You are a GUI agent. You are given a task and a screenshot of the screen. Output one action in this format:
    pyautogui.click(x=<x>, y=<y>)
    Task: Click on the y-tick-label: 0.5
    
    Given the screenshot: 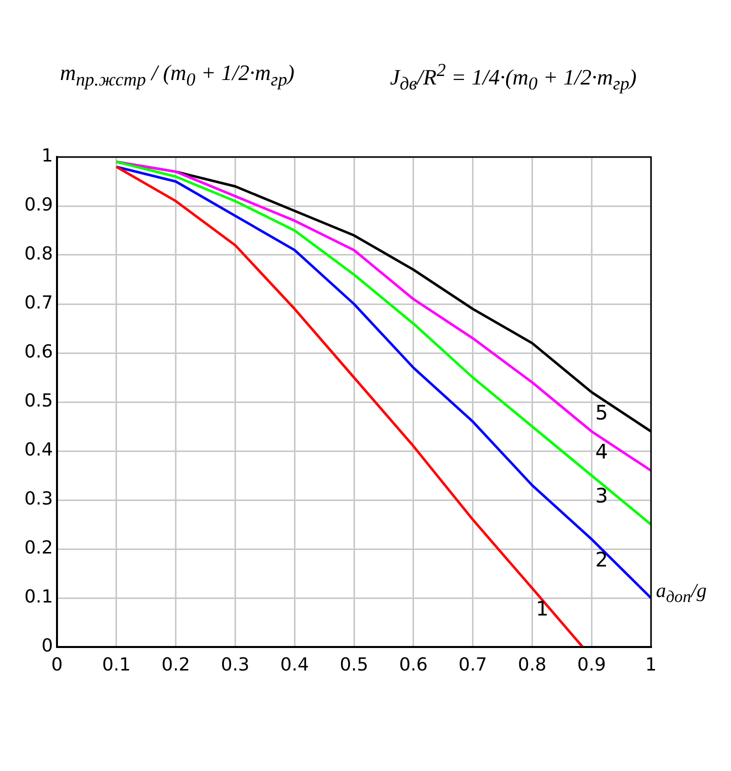 What is the action you would take?
    pyautogui.click(x=38, y=401)
    